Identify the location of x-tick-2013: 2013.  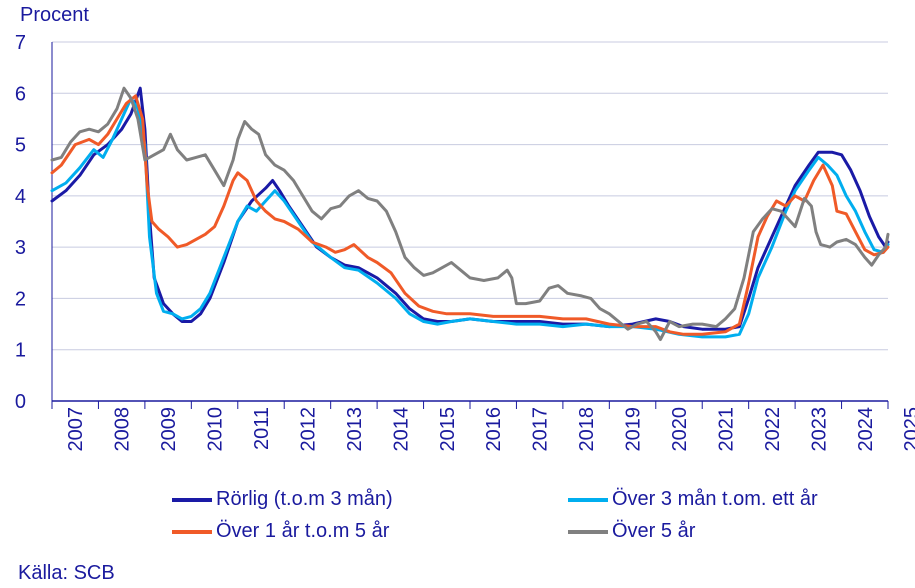
(355, 429).